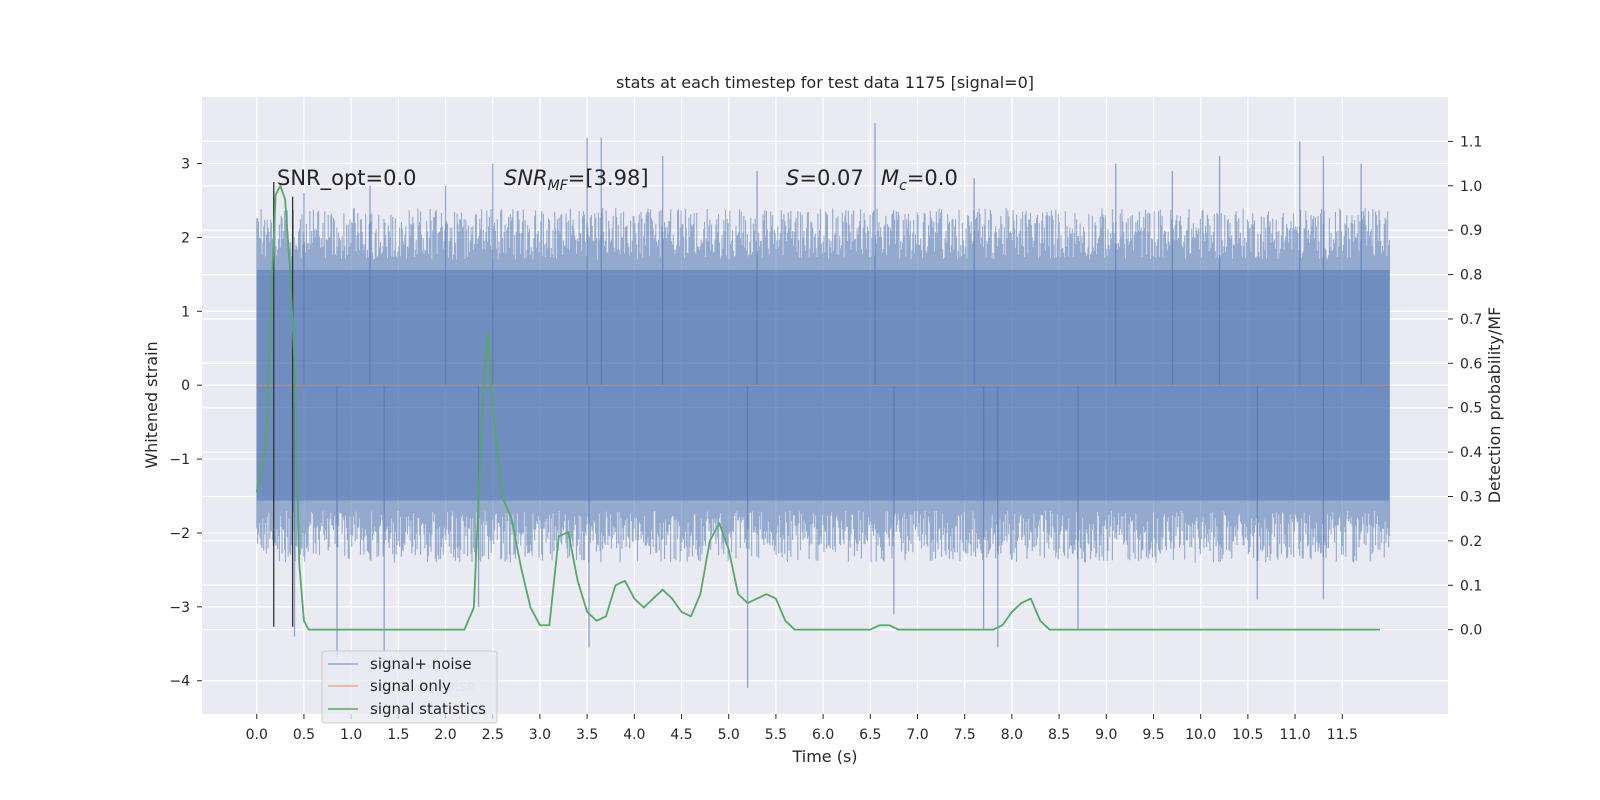 The image size is (1600, 800). What do you see at coordinates (185, 165) in the screenshot?
I see `y-tick-label: 3` at bounding box center [185, 165].